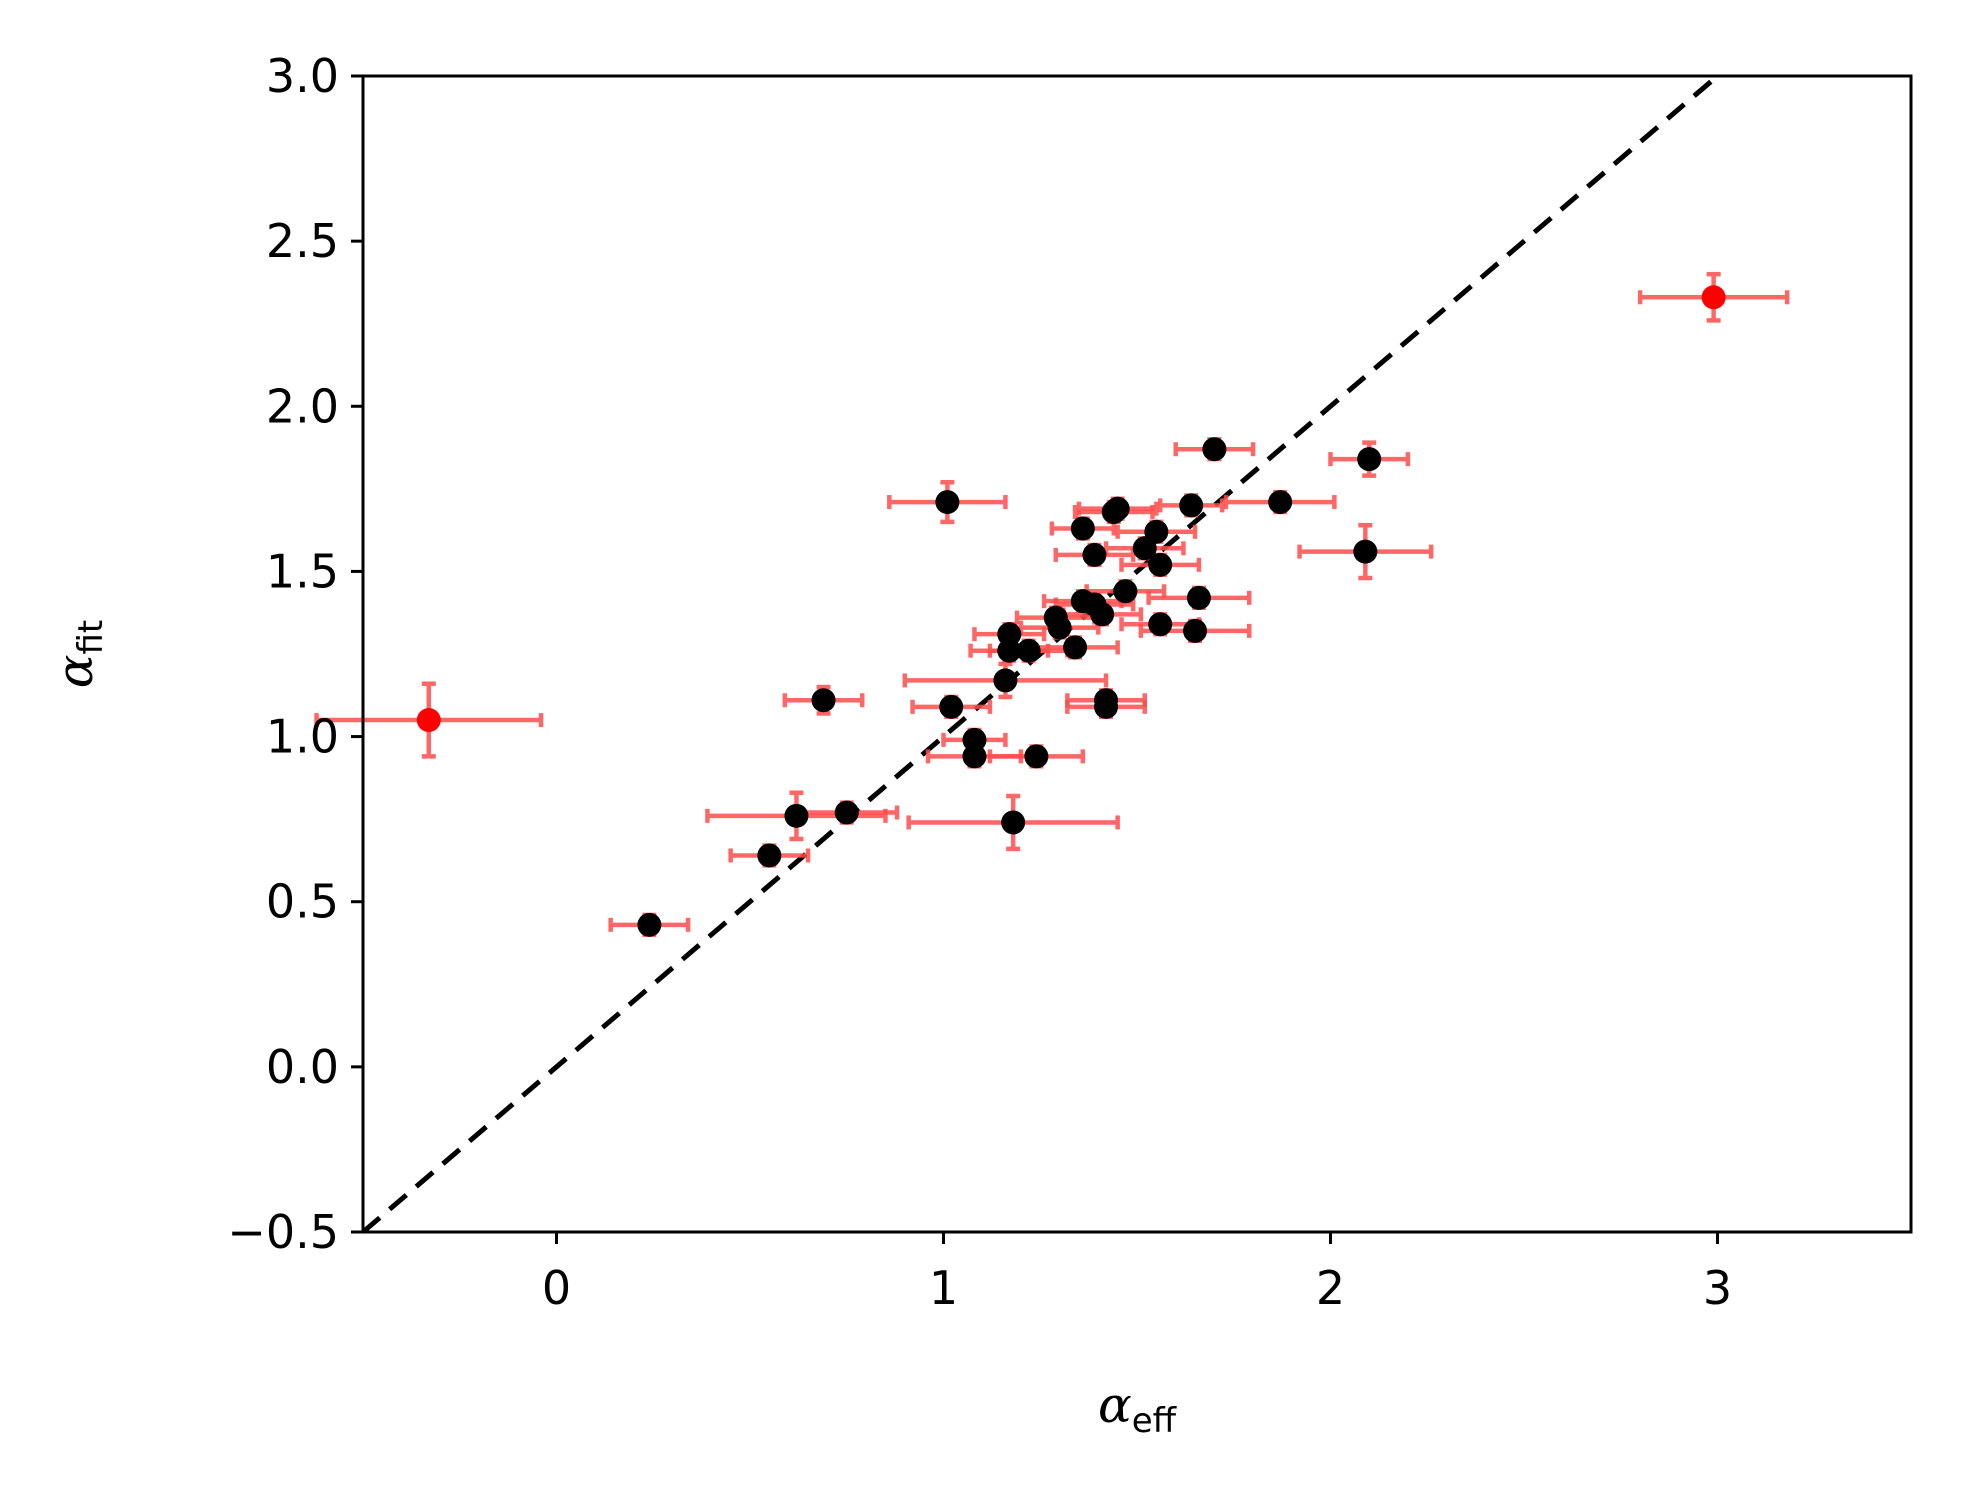 The height and width of the screenshot is (1491, 1961). Describe the element at coordinates (283, 1232) in the screenshot. I see `y-tick-label: −0.5` at that location.